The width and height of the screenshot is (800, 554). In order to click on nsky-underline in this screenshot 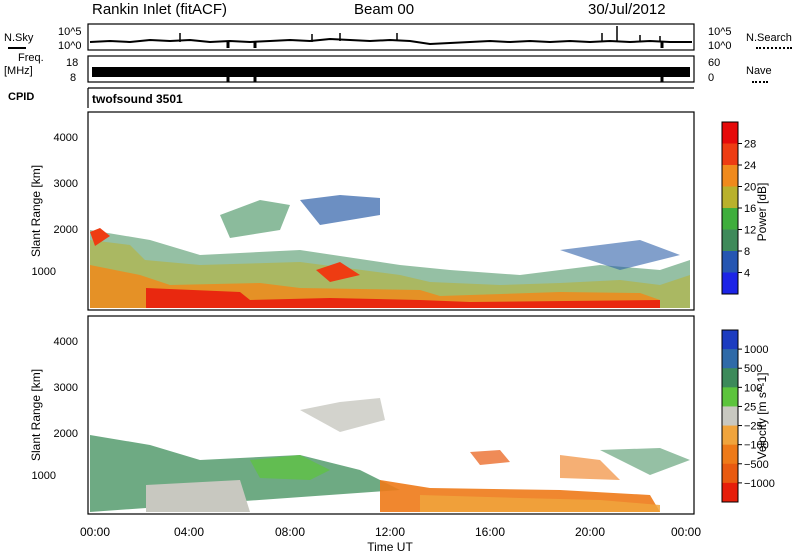, I will do `click(17, 48)`.